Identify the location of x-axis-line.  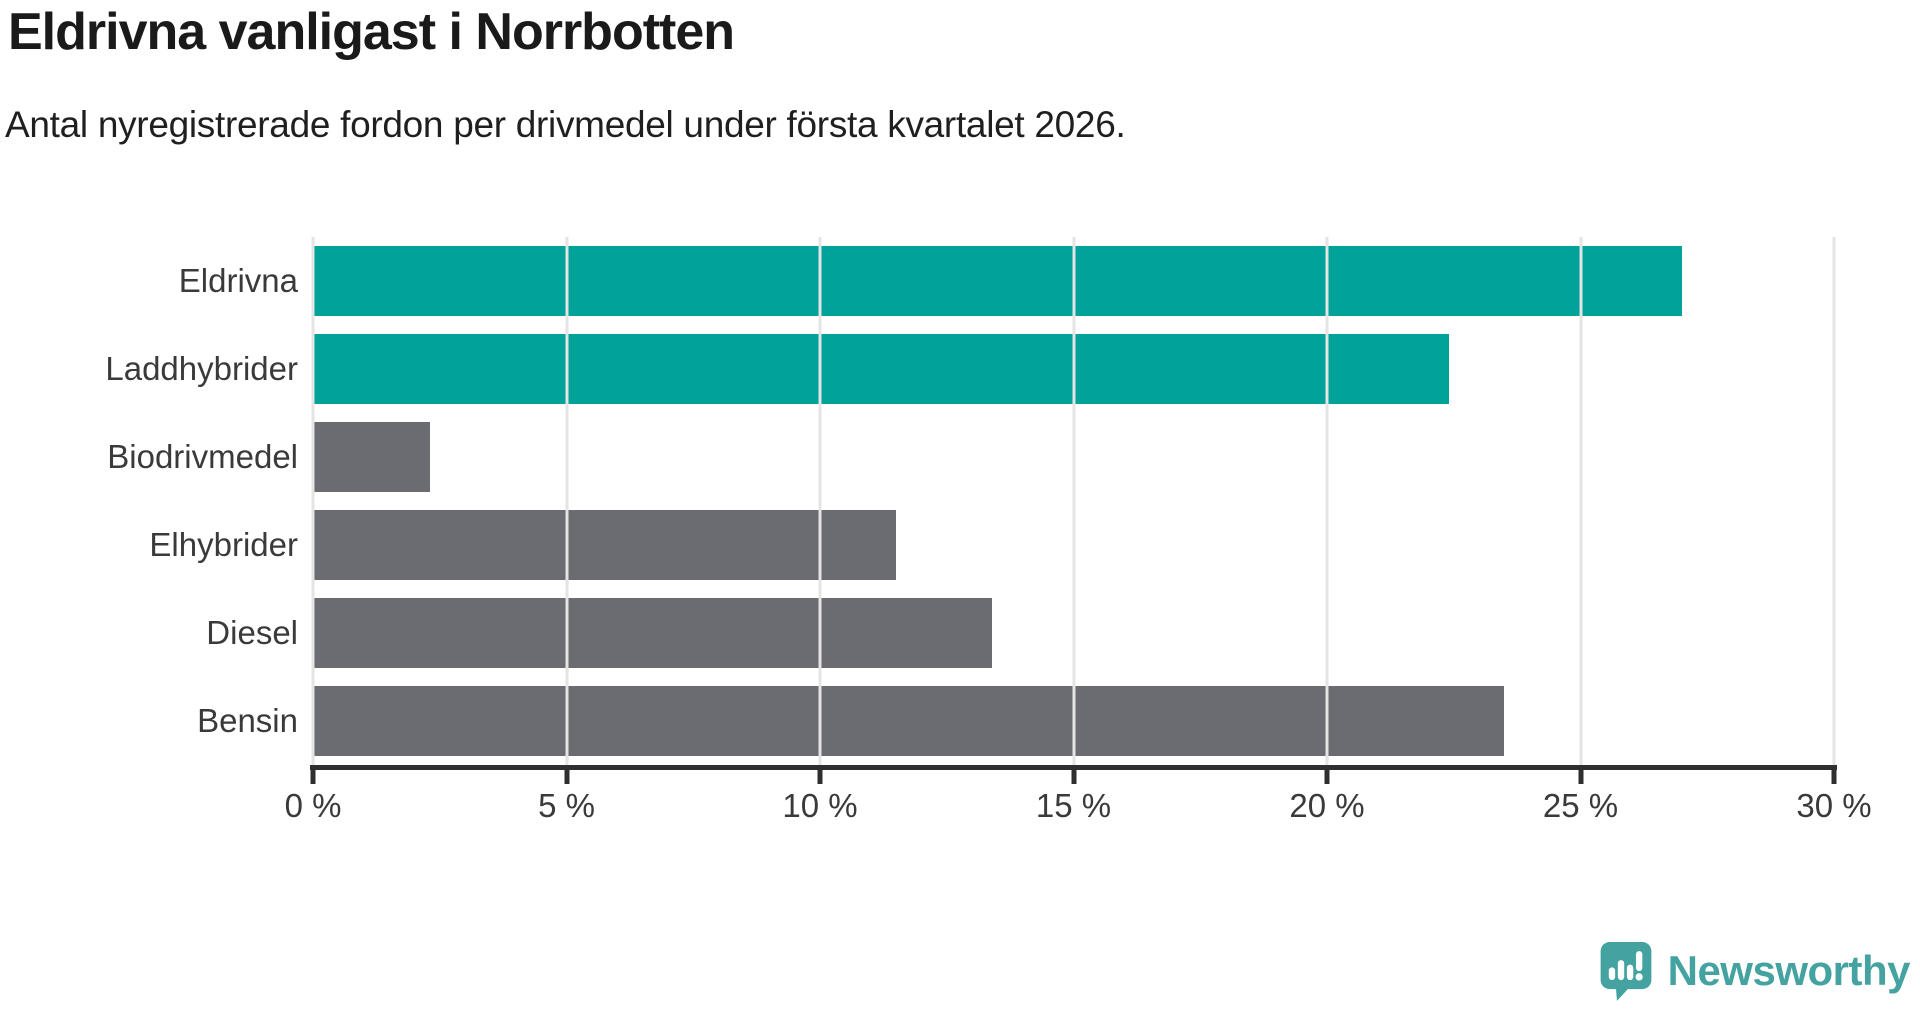
(1073, 767).